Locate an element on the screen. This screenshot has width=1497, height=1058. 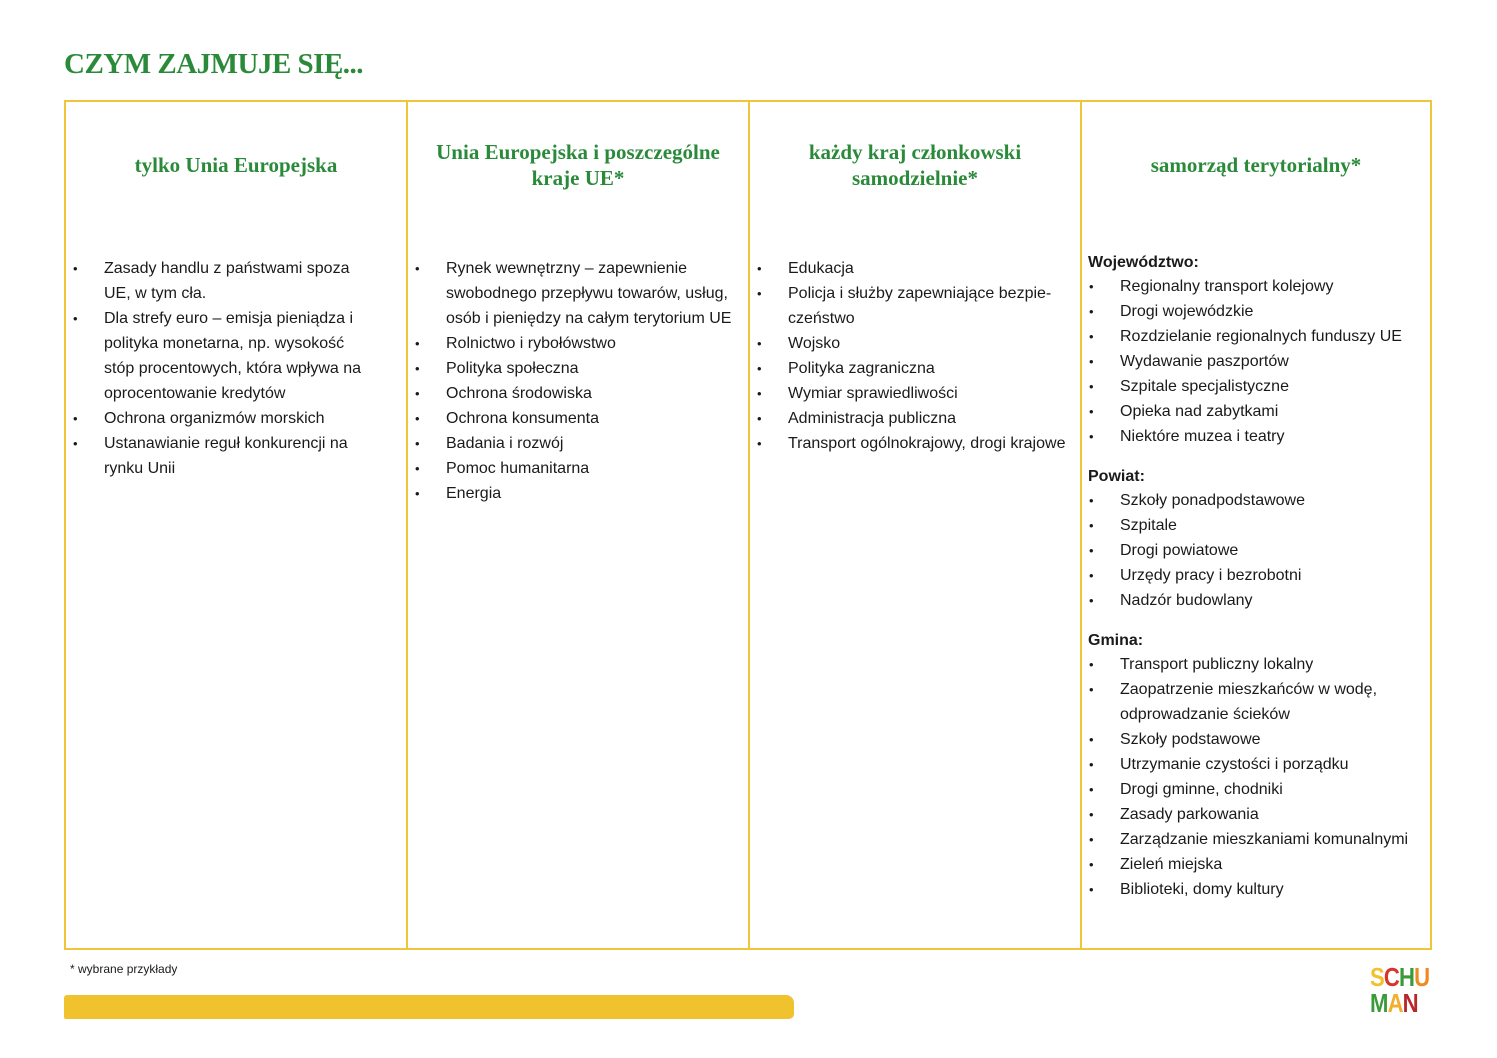
list-item: Drogi gminne, chodniki is located at coordinates (1254, 789).